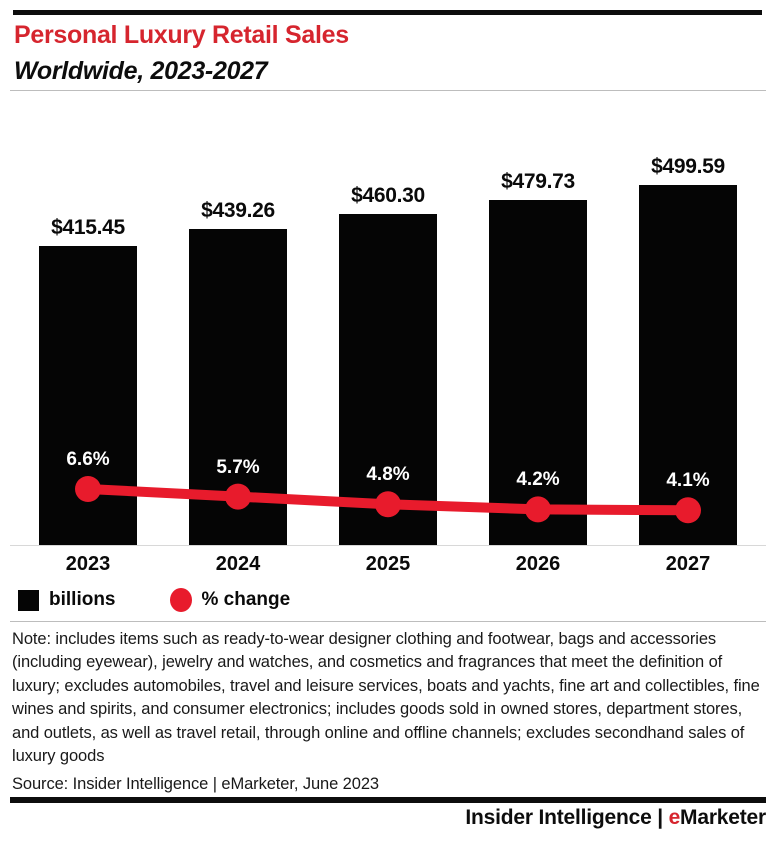  I want to click on x-axis-label-2023: 2023, so click(88, 564).